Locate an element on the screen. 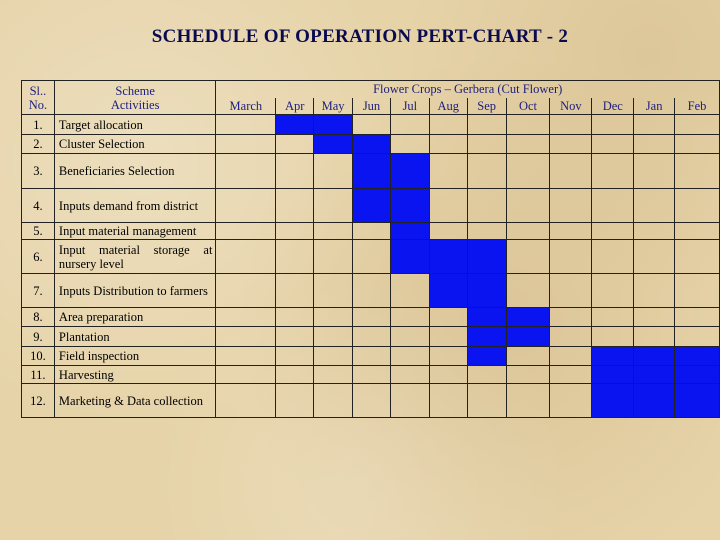 Image resolution: width=720 pixels, height=540 pixels. activity-name: Area preparation is located at coordinates (135, 317).